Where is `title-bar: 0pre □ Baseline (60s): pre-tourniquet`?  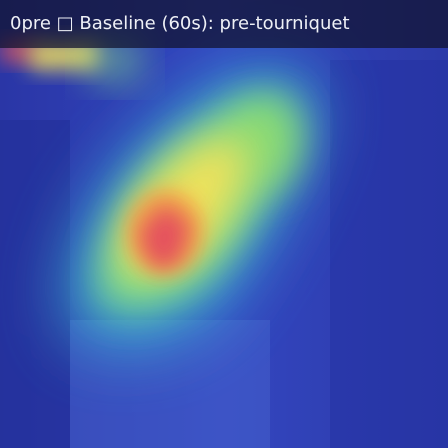 title-bar: 0pre □ Baseline (60s): pre-tourniquet is located at coordinates (224, 24).